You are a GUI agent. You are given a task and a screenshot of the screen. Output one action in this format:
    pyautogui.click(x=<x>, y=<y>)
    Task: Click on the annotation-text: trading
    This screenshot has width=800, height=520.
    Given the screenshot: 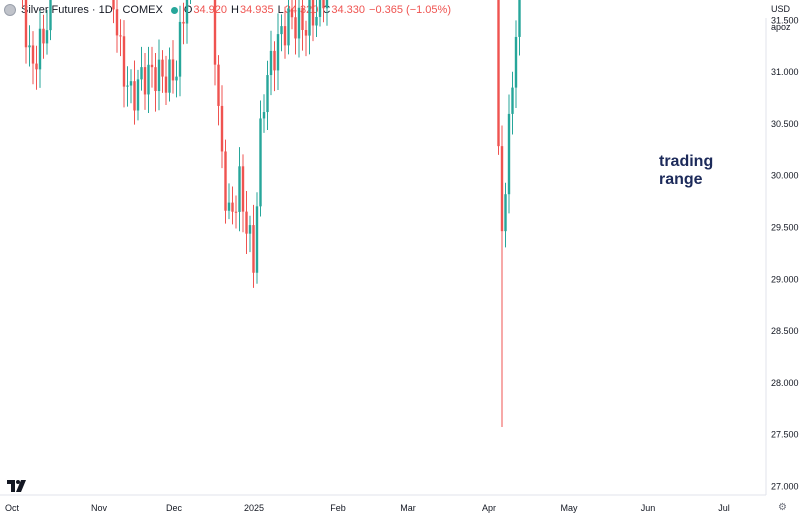 What is the action you would take?
    pyautogui.click(x=686, y=161)
    